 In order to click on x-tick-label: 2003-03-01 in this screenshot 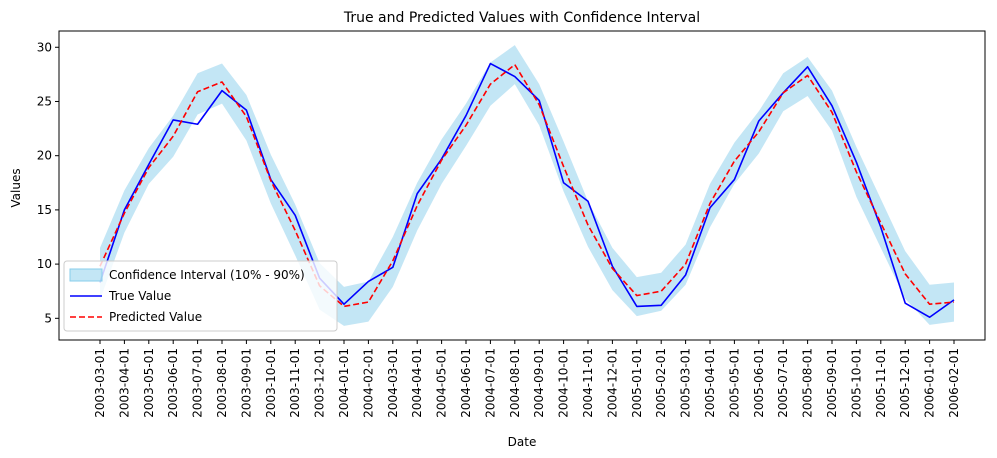, I will do `click(100, 383)`.